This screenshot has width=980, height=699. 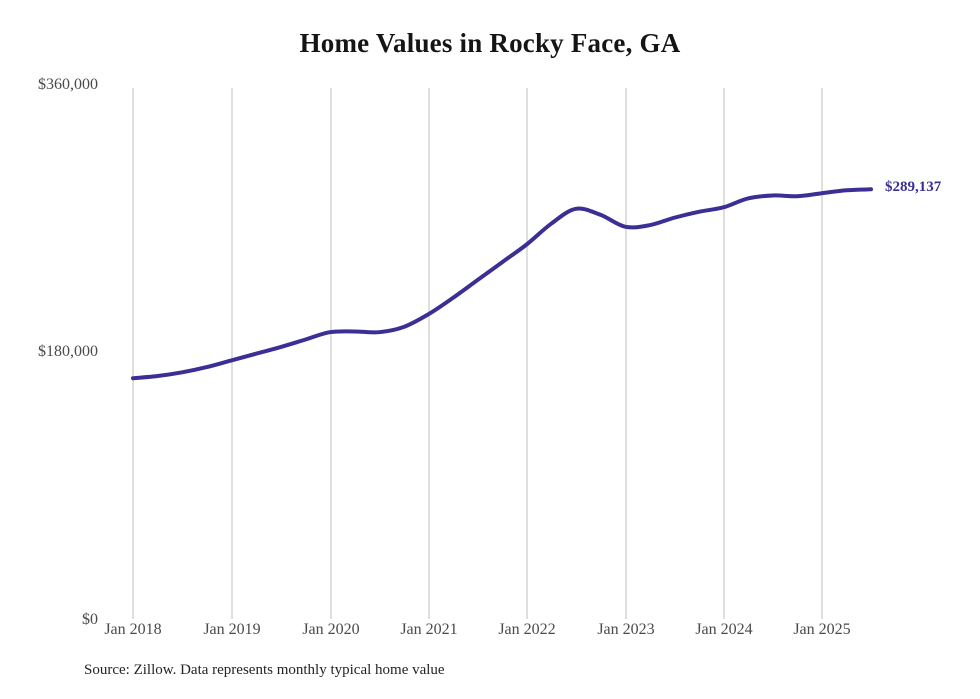 What do you see at coordinates (527, 629) in the screenshot?
I see `x-axis-tick-jan-2022: Jan 2022` at bounding box center [527, 629].